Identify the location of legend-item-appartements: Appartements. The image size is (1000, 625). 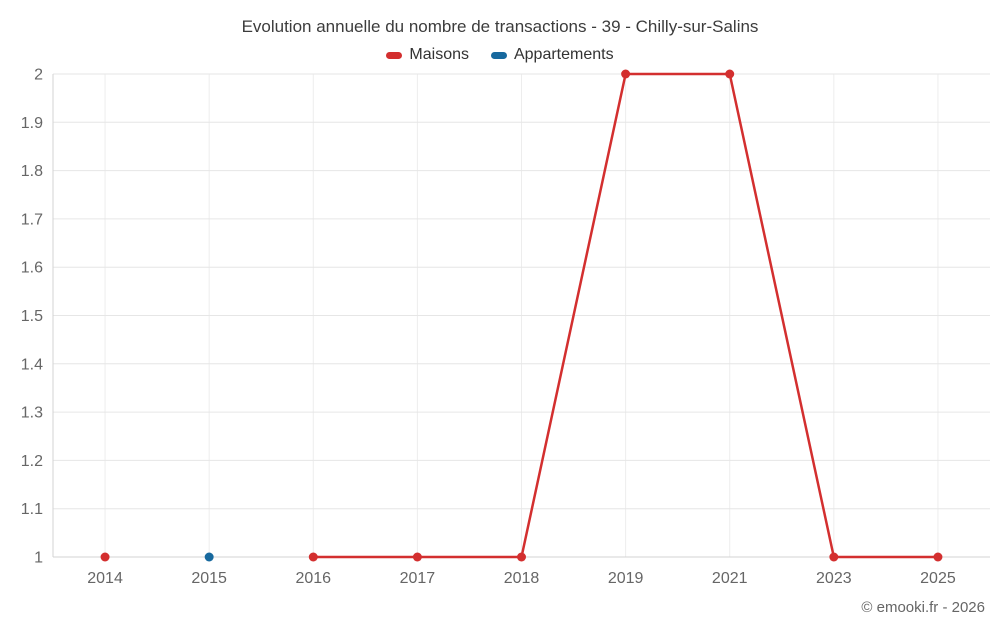
(552, 55).